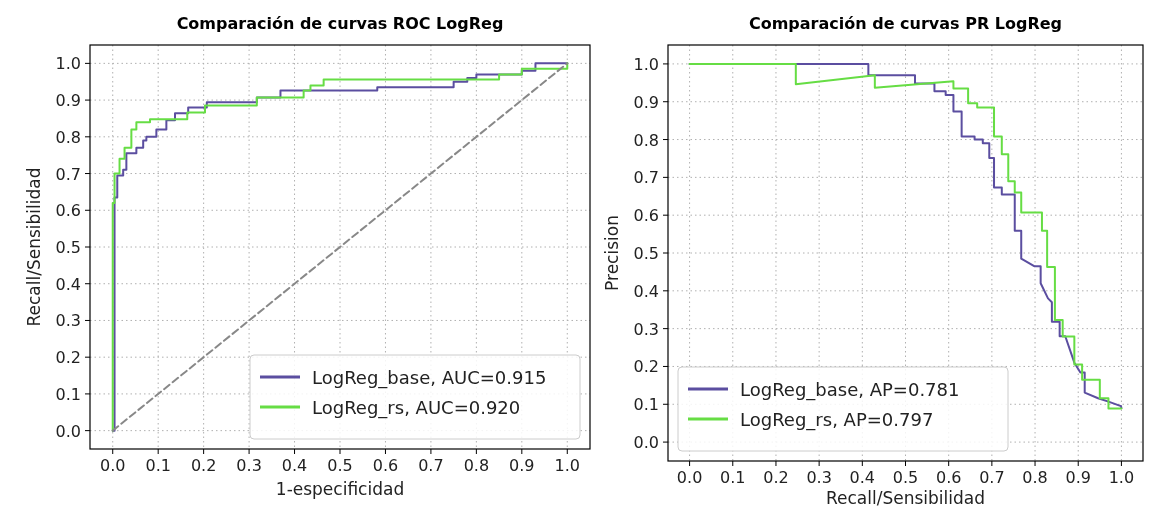 This screenshot has height=511, width=1149. Describe the element at coordinates (34, 247) in the screenshot. I see `y-axis-title: Recall/Sensibilidad` at that location.